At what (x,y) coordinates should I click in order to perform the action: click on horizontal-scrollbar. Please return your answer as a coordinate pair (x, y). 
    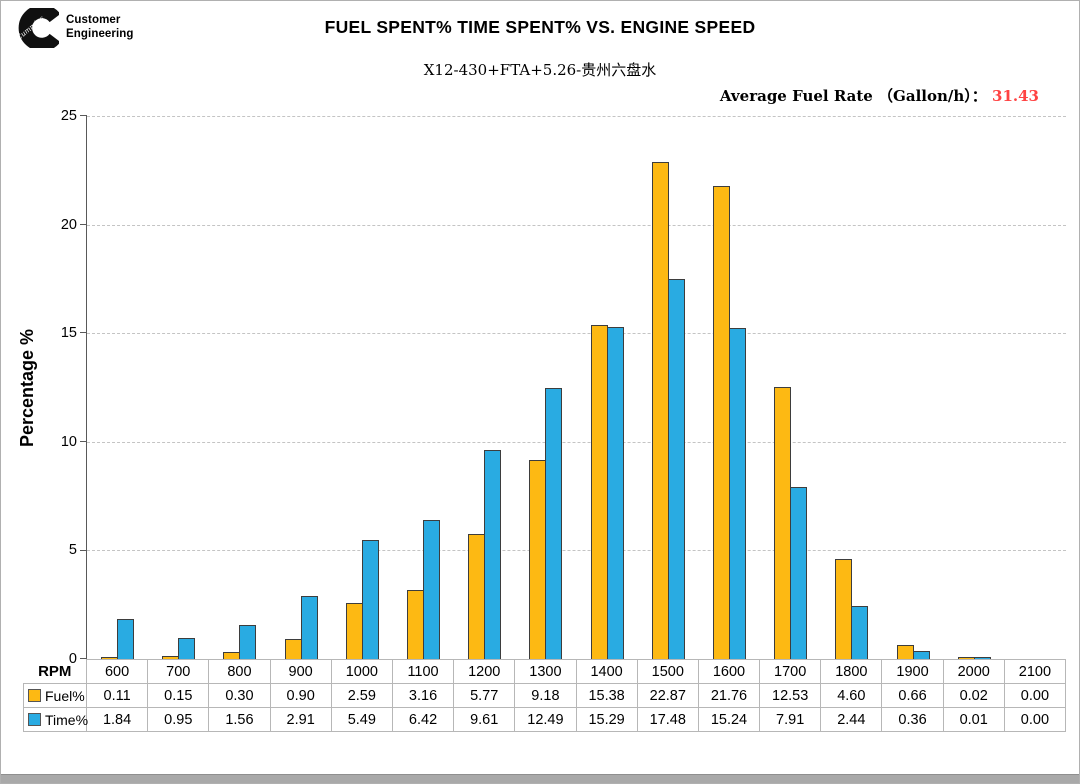
    Looking at the image, I should click on (540, 778).